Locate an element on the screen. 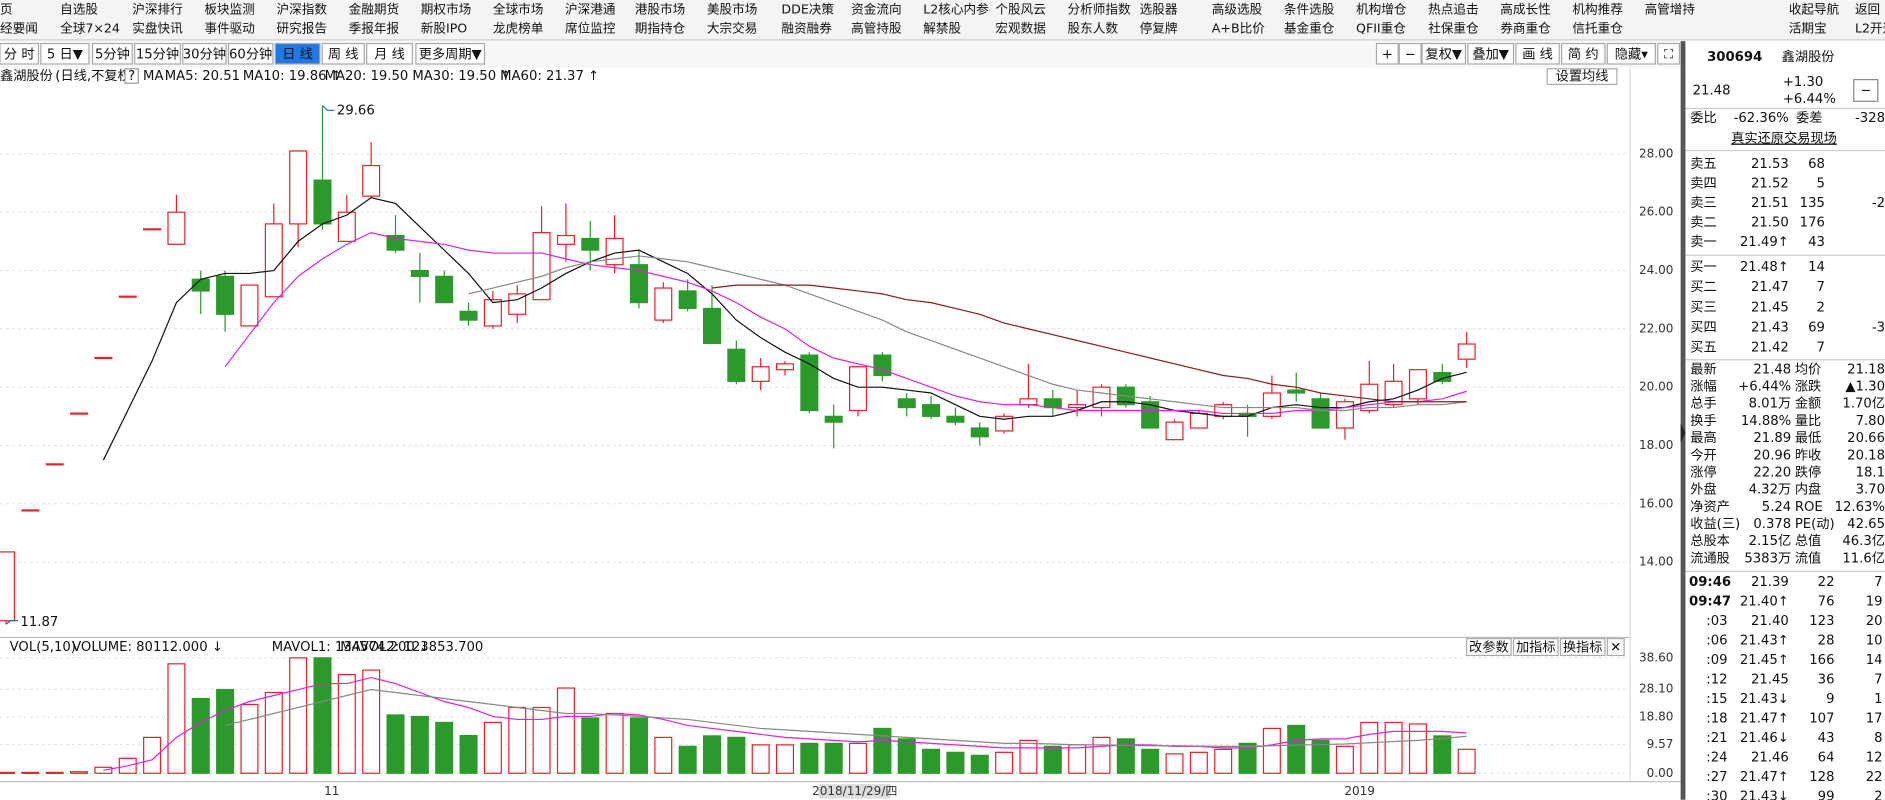 The width and height of the screenshot is (1885, 800). nav-item: 席位监控 is located at coordinates (590, 28).